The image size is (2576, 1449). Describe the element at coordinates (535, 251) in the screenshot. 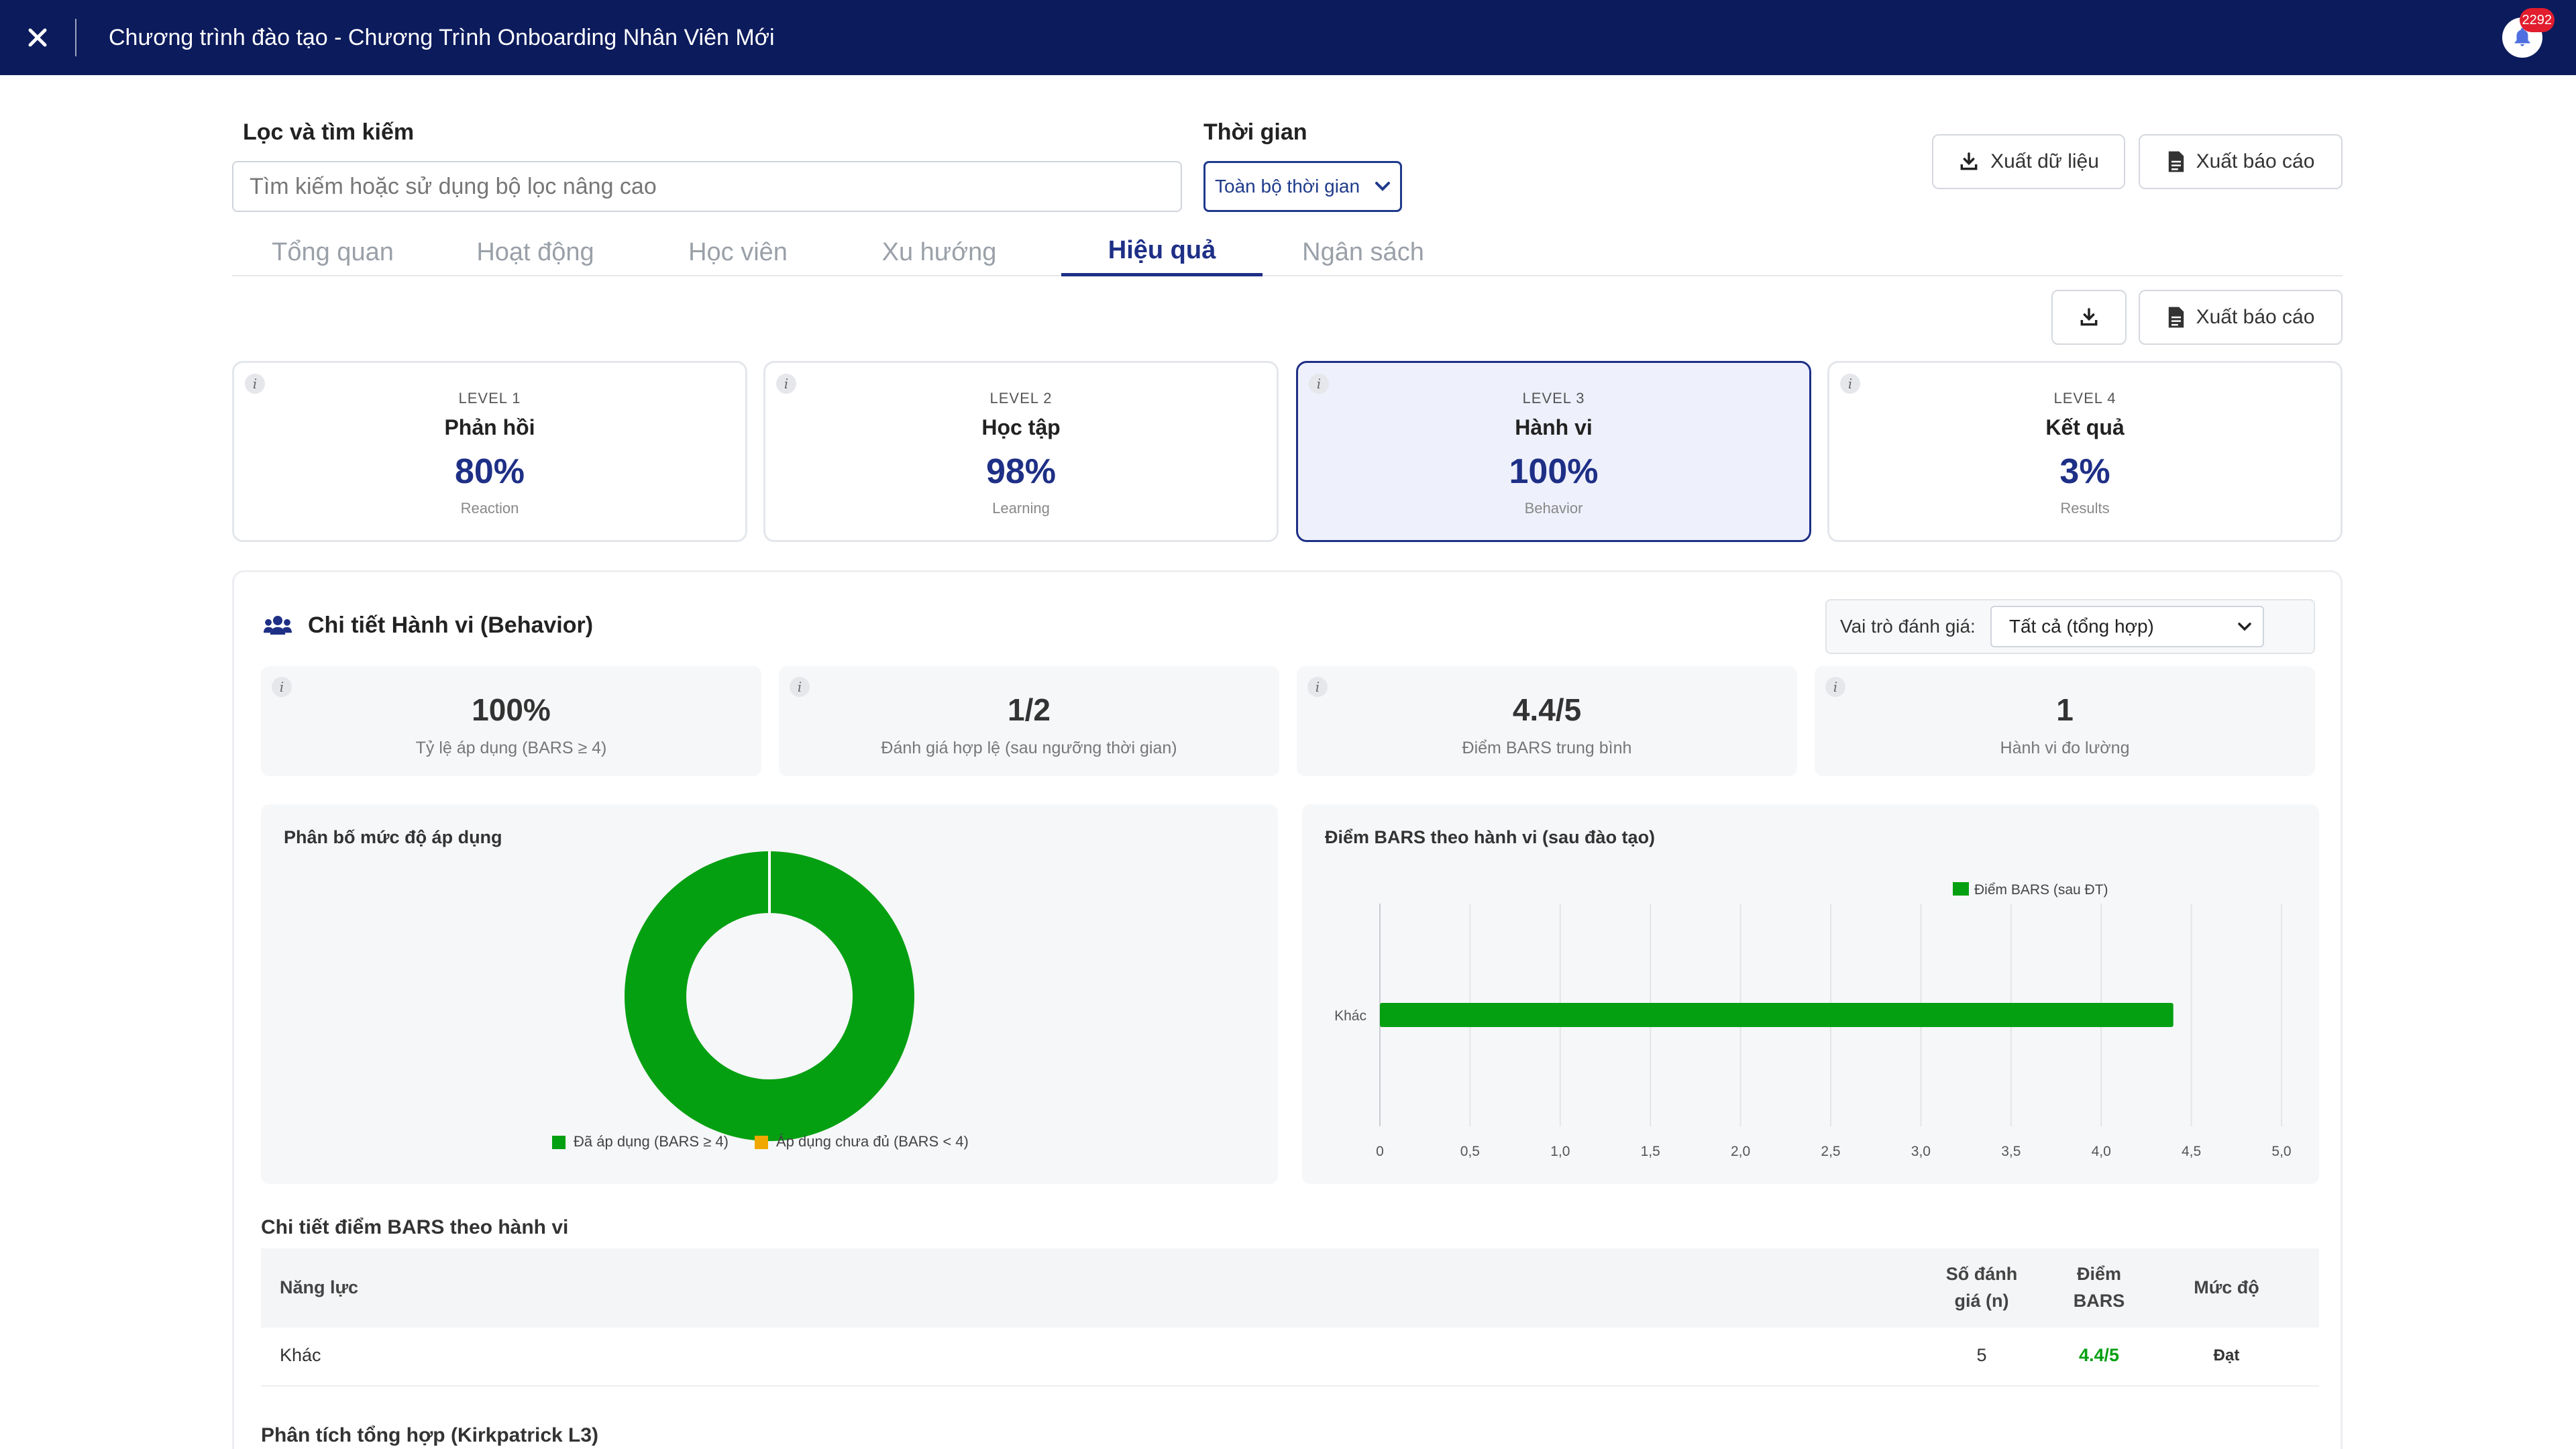

I see `tab-activity: Hoạt động` at that location.